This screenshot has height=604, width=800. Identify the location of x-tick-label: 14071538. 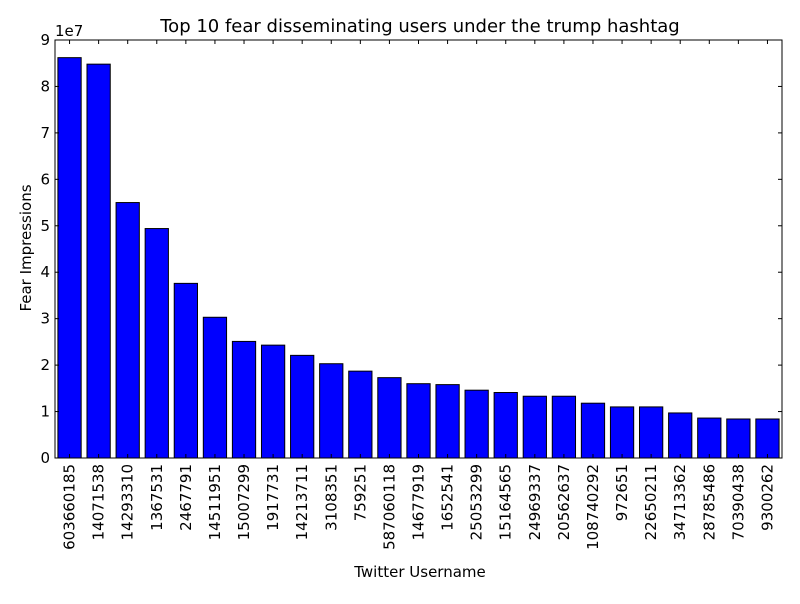
(99, 502).